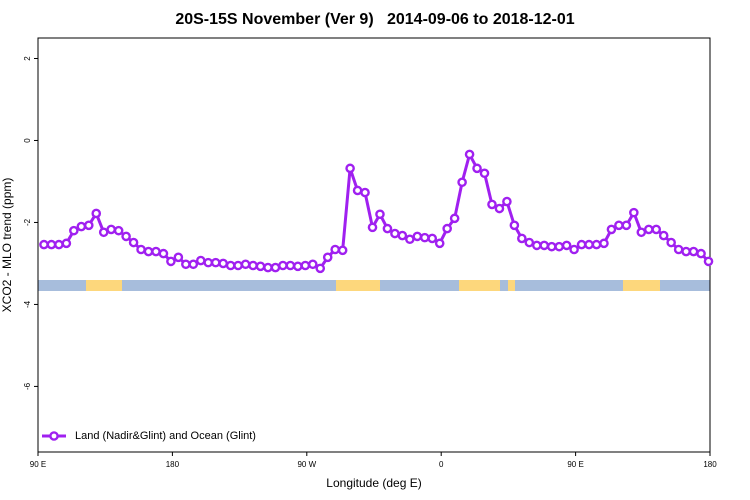 This screenshot has height=500, width=750. Describe the element at coordinates (441, 464) in the screenshot. I see `x-tick-label: 0` at that location.